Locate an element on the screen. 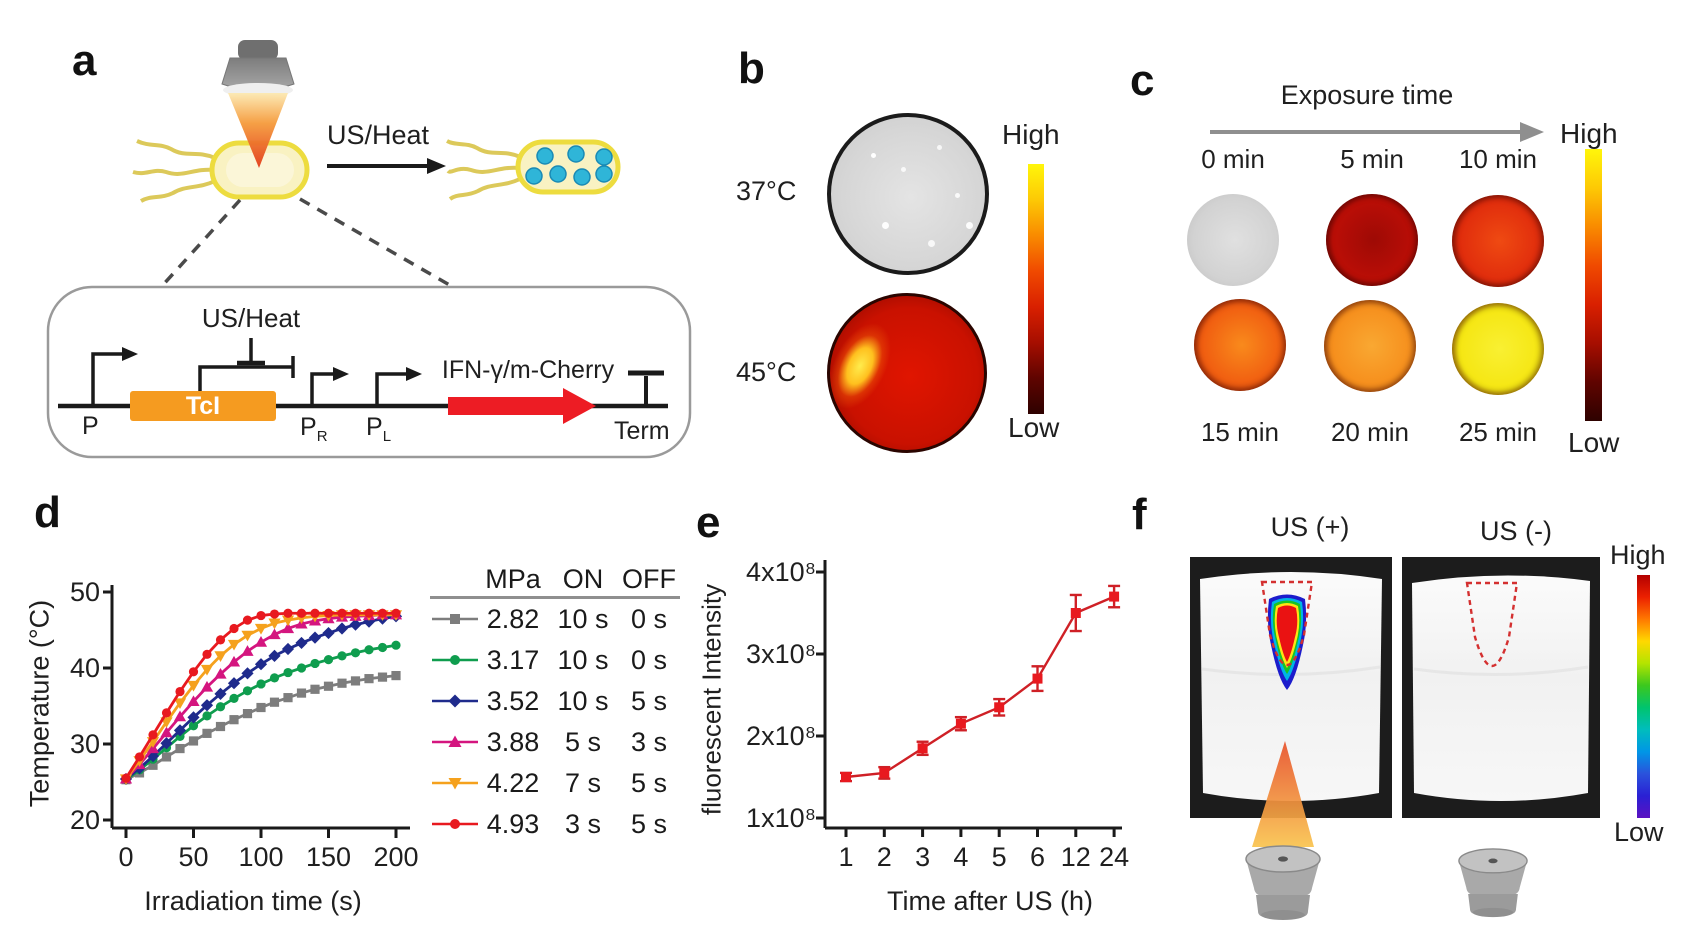 The image size is (1704, 938). colorbar-c-high-label: High is located at coordinates (1589, 133).